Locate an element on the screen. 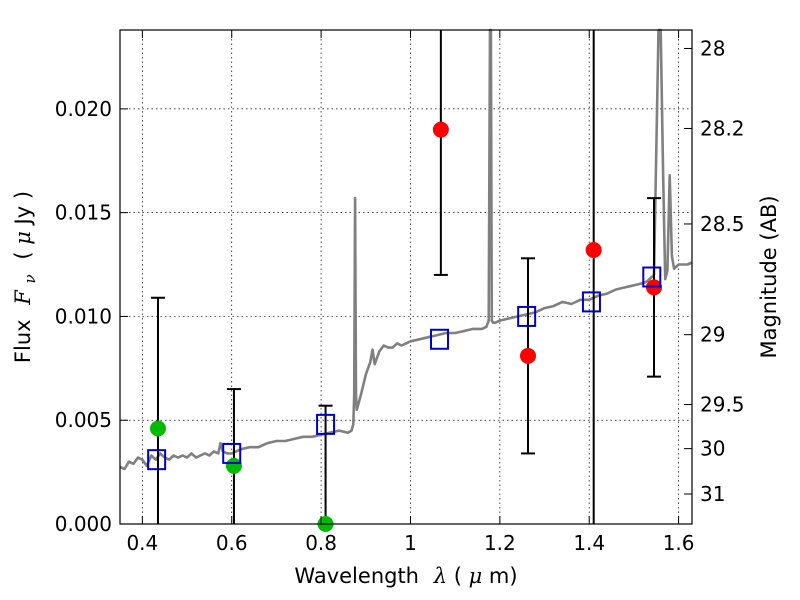  y2-tick-label: 29.5 is located at coordinates (722, 405).